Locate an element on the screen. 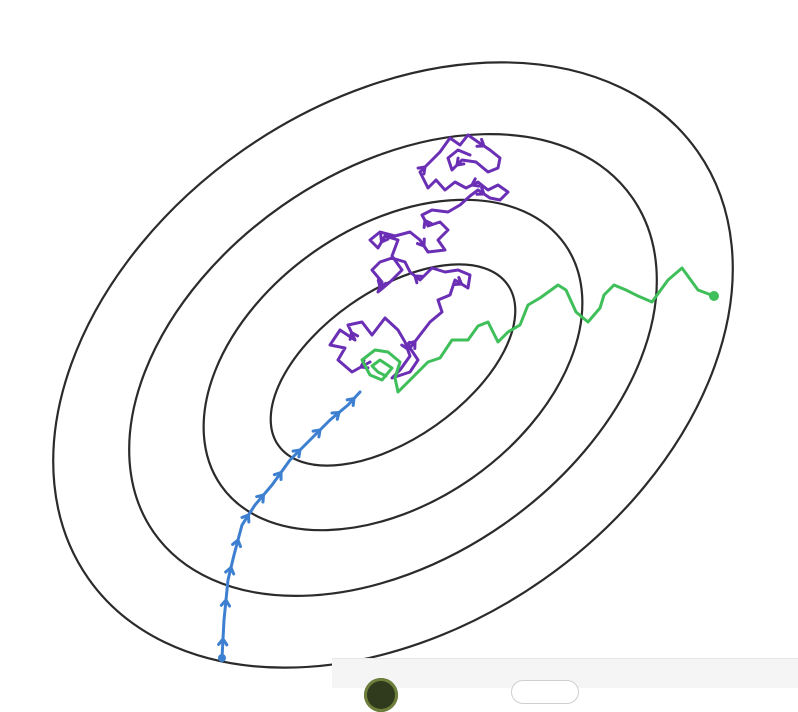 The height and width of the screenshot is (712, 798). contour-inner is located at coordinates (393, 365).